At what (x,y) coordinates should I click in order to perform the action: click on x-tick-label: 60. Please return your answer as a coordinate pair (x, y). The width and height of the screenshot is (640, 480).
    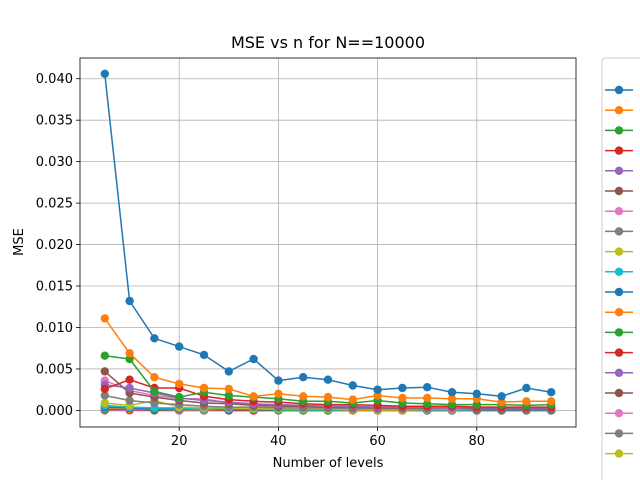
    Looking at the image, I should click on (377, 441).